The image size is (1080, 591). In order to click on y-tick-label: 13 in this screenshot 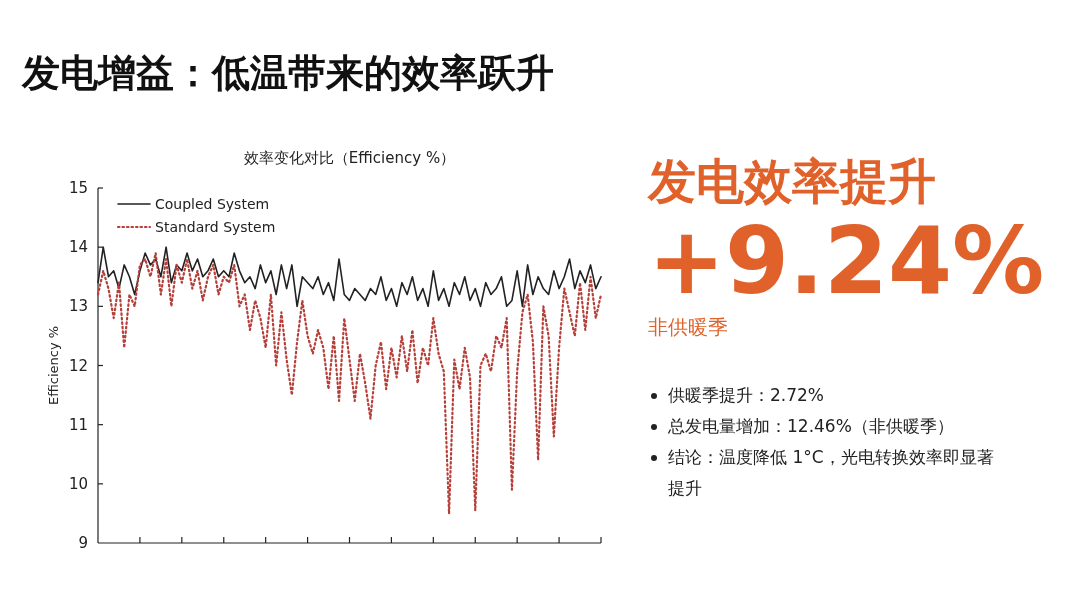, I will do `click(78, 306)`.